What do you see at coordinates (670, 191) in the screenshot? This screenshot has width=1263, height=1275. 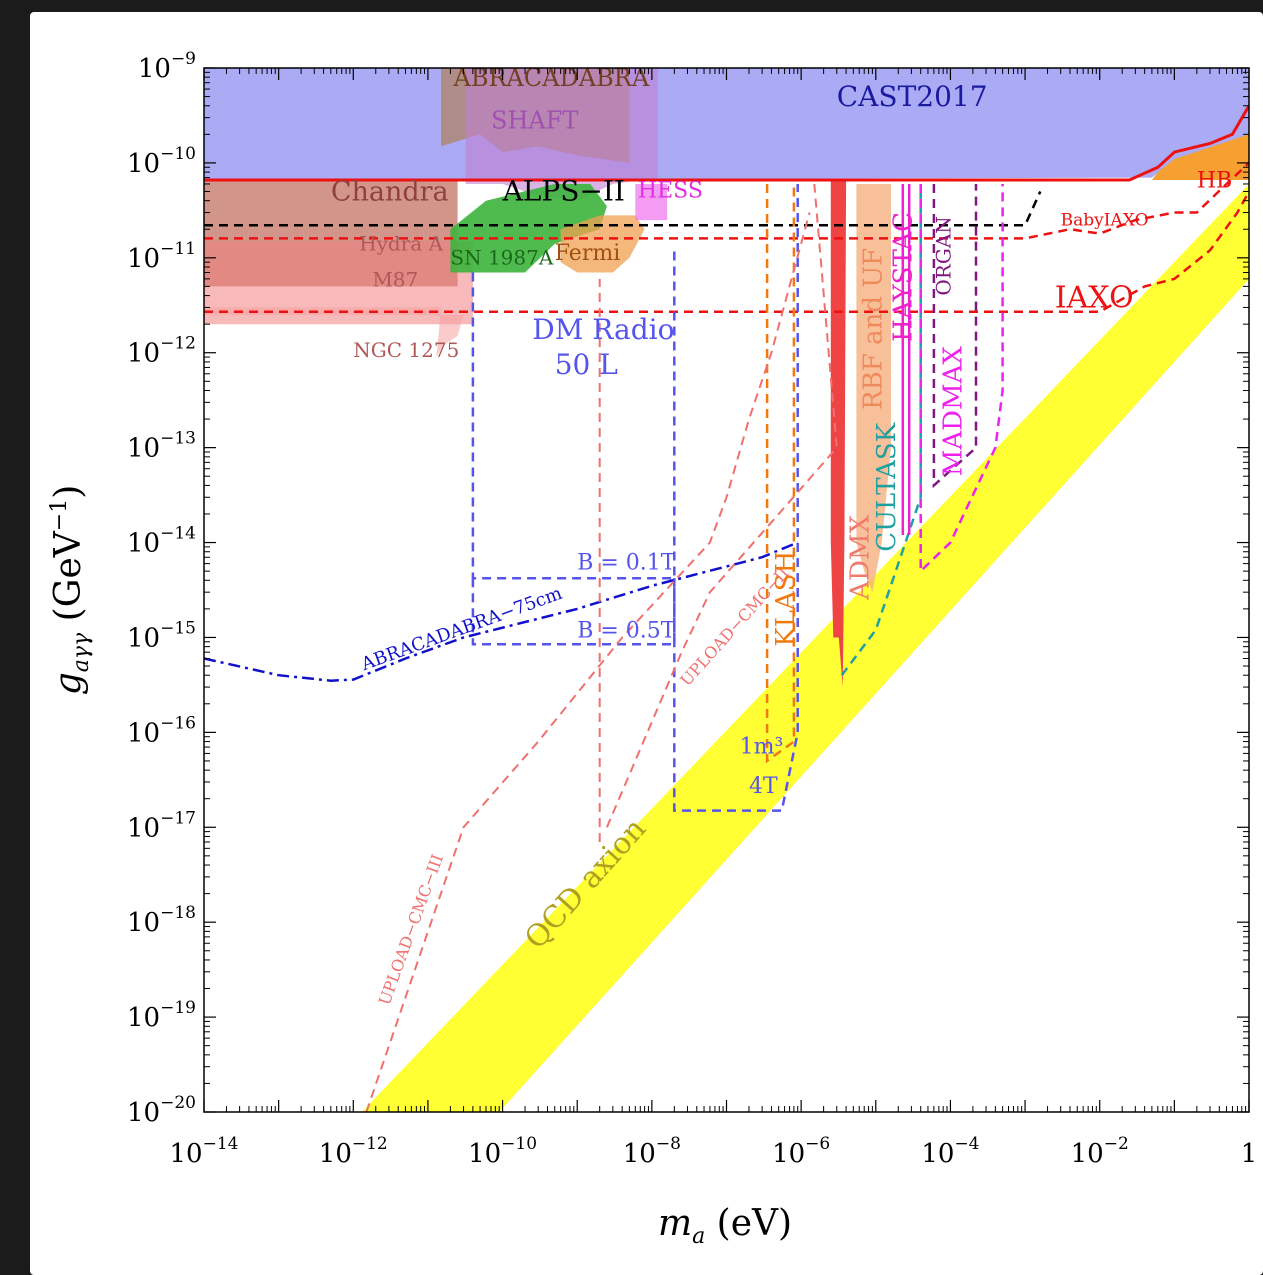 I see `label-hess: HESS` at bounding box center [670, 191].